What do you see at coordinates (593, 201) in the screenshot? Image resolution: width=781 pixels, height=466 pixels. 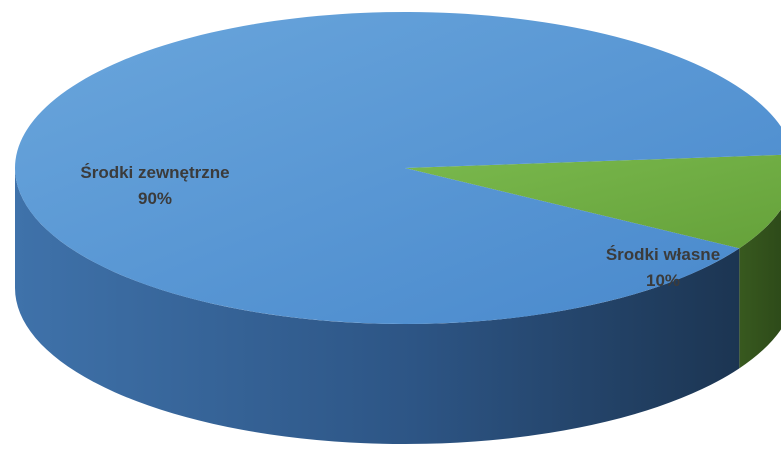 I see `pie-slice-own-funds` at bounding box center [593, 201].